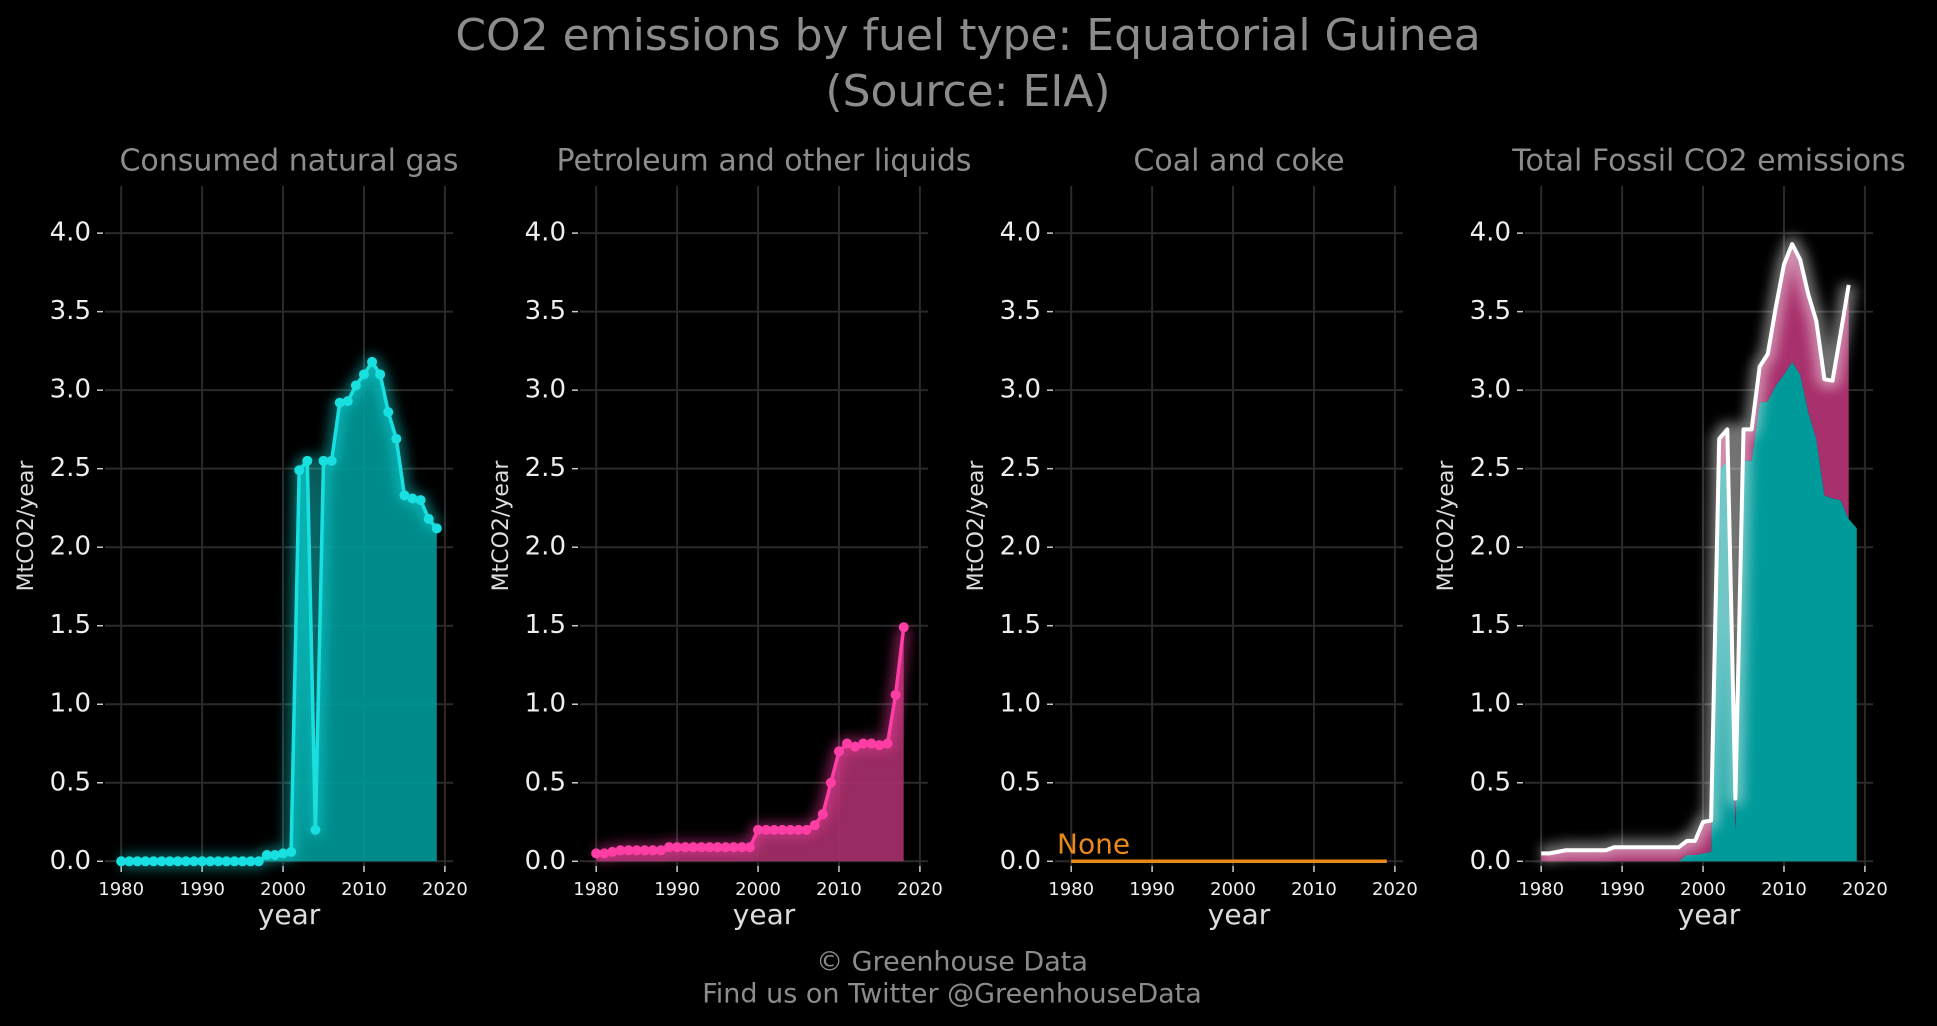 This screenshot has height=1026, width=1937. Describe the element at coordinates (1708, 161) in the screenshot. I see `panel-title: Total Fossil CO2 emissions` at that location.